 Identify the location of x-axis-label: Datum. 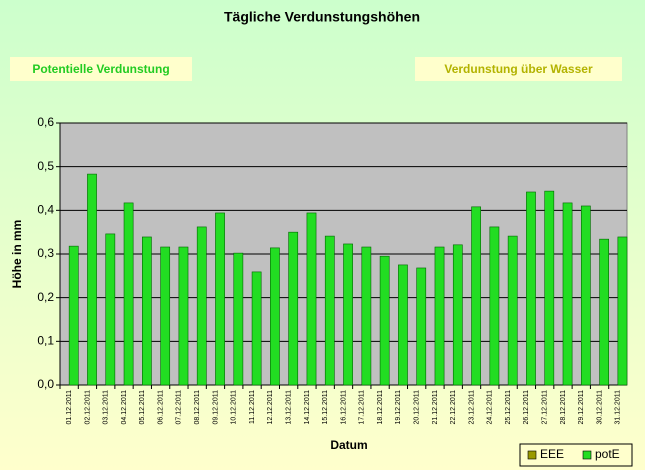
(348, 445).